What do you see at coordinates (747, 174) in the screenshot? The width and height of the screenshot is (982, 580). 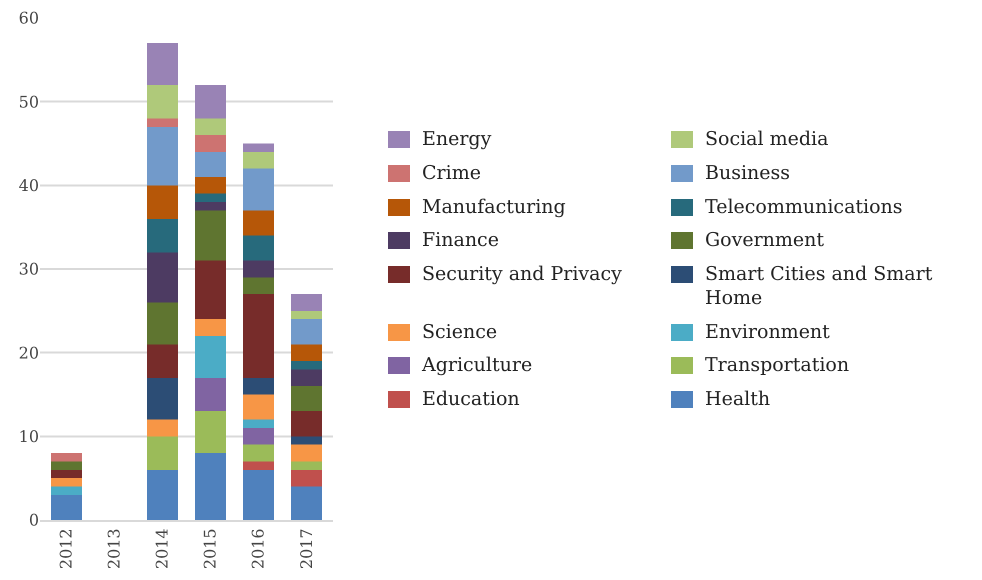 I see `legend-label: Business` at bounding box center [747, 174].